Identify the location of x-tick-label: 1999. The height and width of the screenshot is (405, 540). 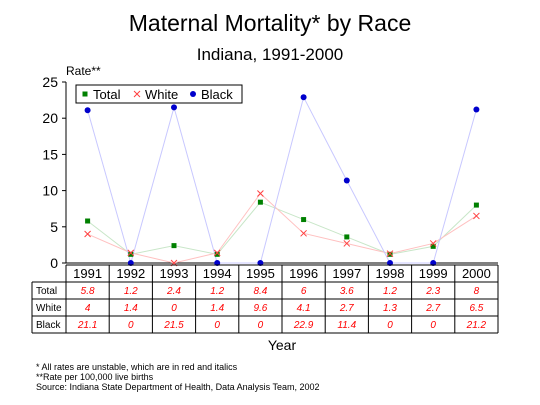
(433, 273).